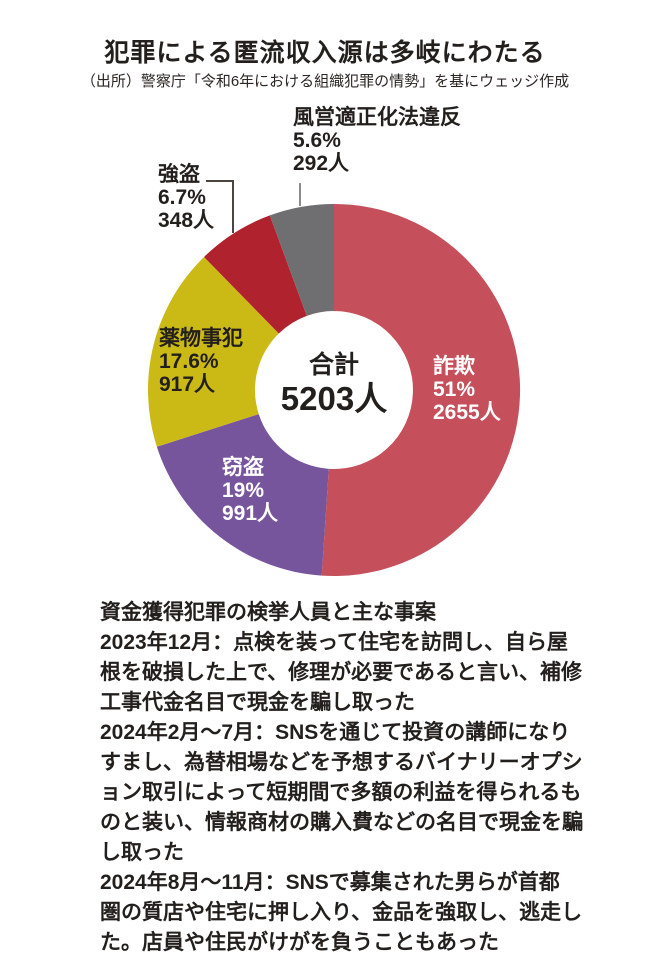  I want to click on segment-percent: 5.6%, so click(317, 140).